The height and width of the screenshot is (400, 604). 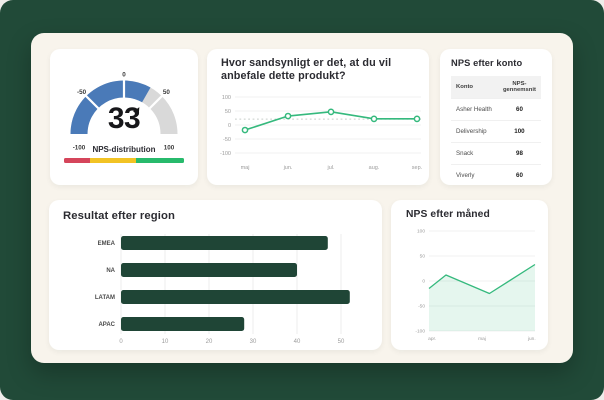 I want to click on account-nps-value: 100, so click(x=519, y=131).